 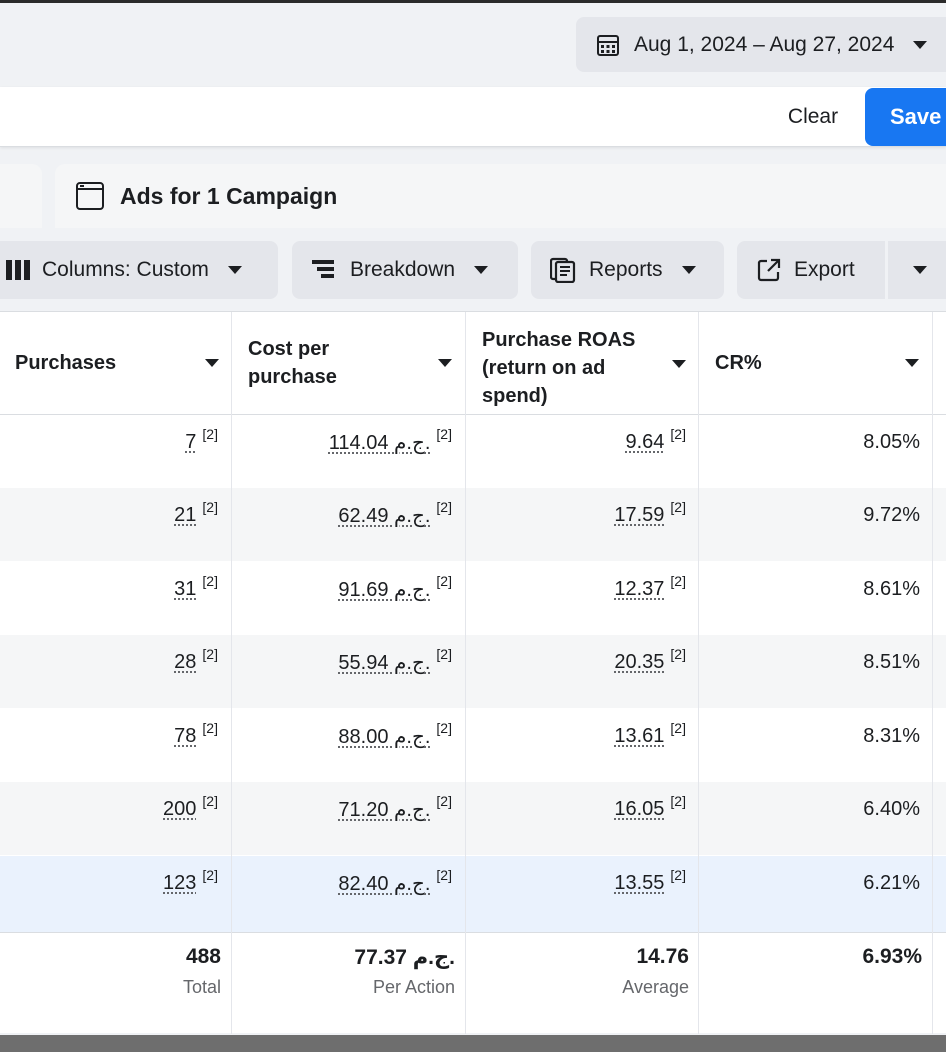 I want to click on cell-purchases: 28 [2], so click(x=196, y=659).